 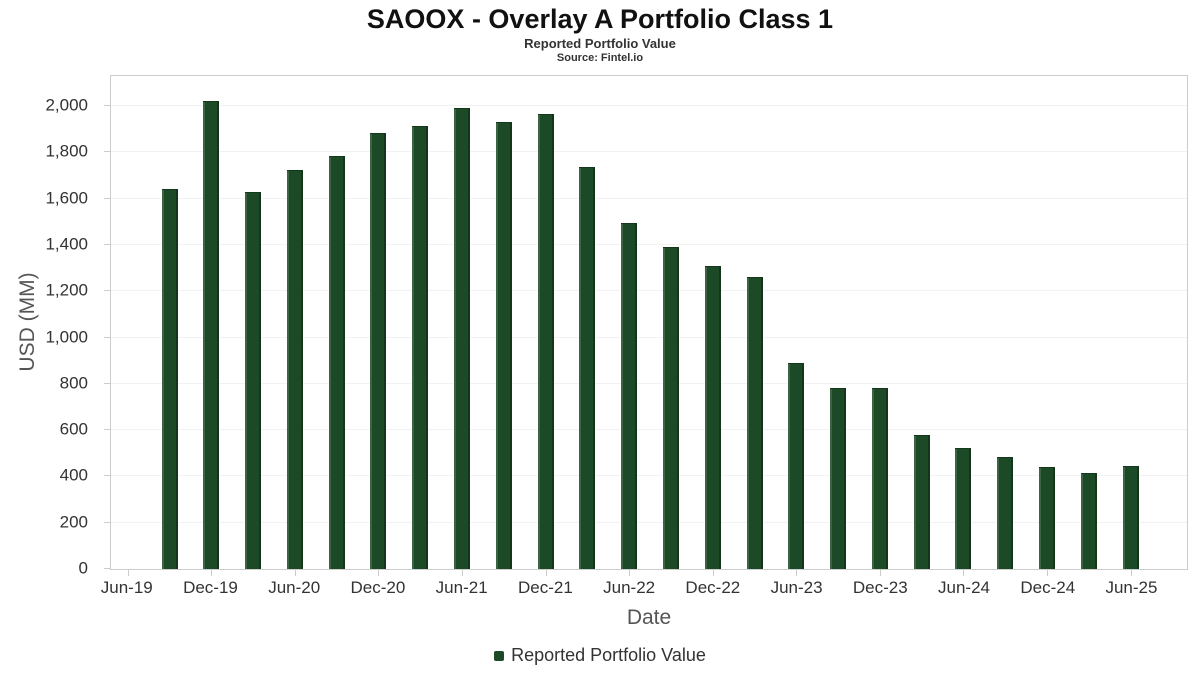 I want to click on x-tick-label: Jun-24, so click(x=964, y=587).